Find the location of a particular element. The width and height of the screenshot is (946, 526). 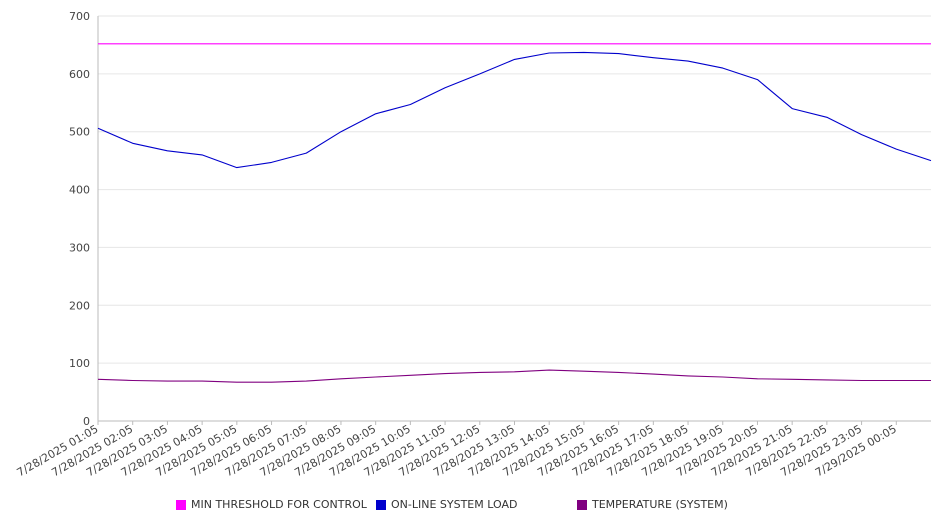

y-tick-label: 700 is located at coordinates (79, 16).